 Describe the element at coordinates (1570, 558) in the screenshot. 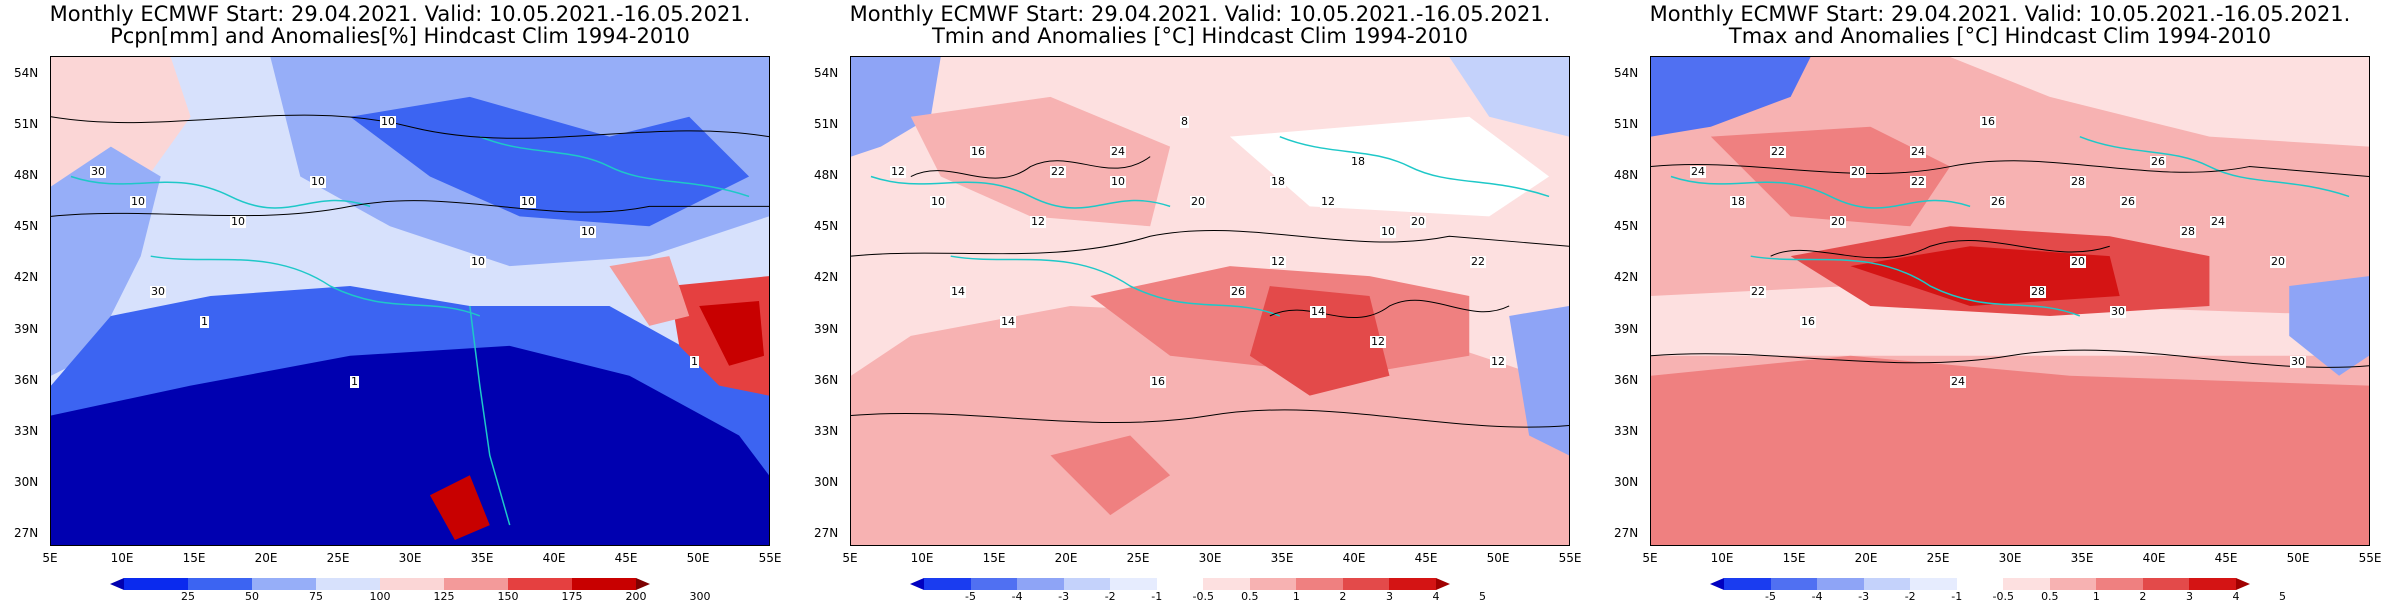

I see `lon-tick-label: 55E` at that location.